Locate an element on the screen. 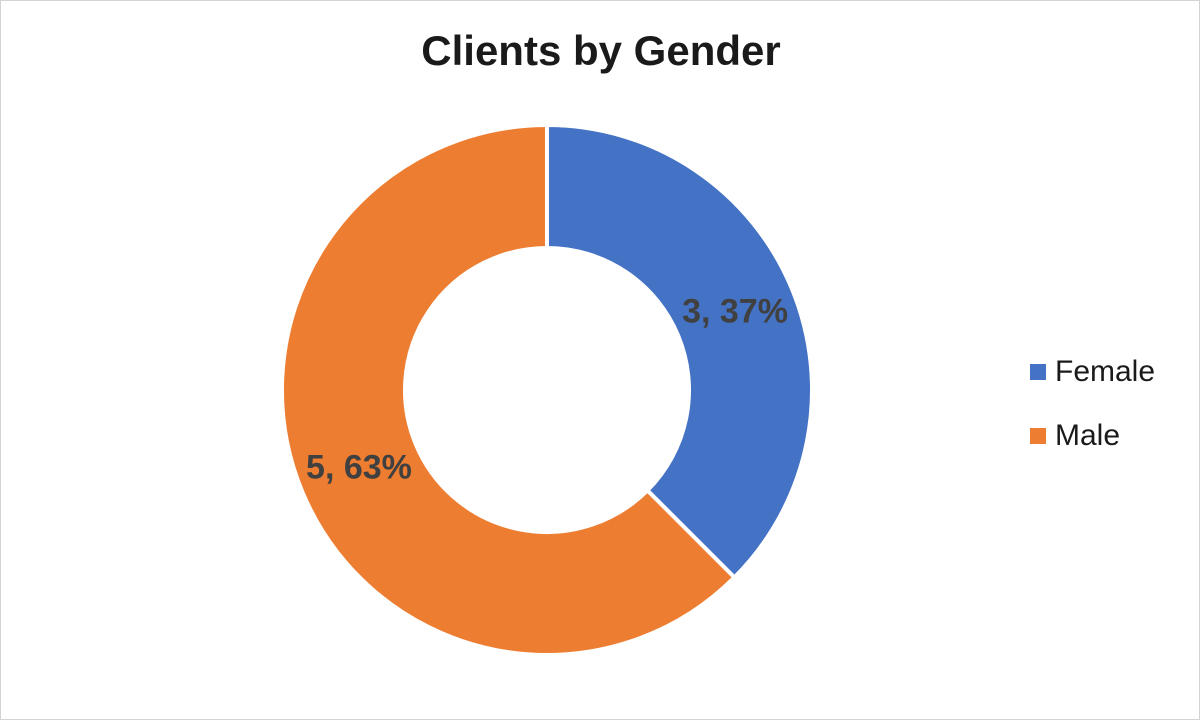 This screenshot has height=720, width=1200. legend-swatch-female-icon is located at coordinates (1038, 372).